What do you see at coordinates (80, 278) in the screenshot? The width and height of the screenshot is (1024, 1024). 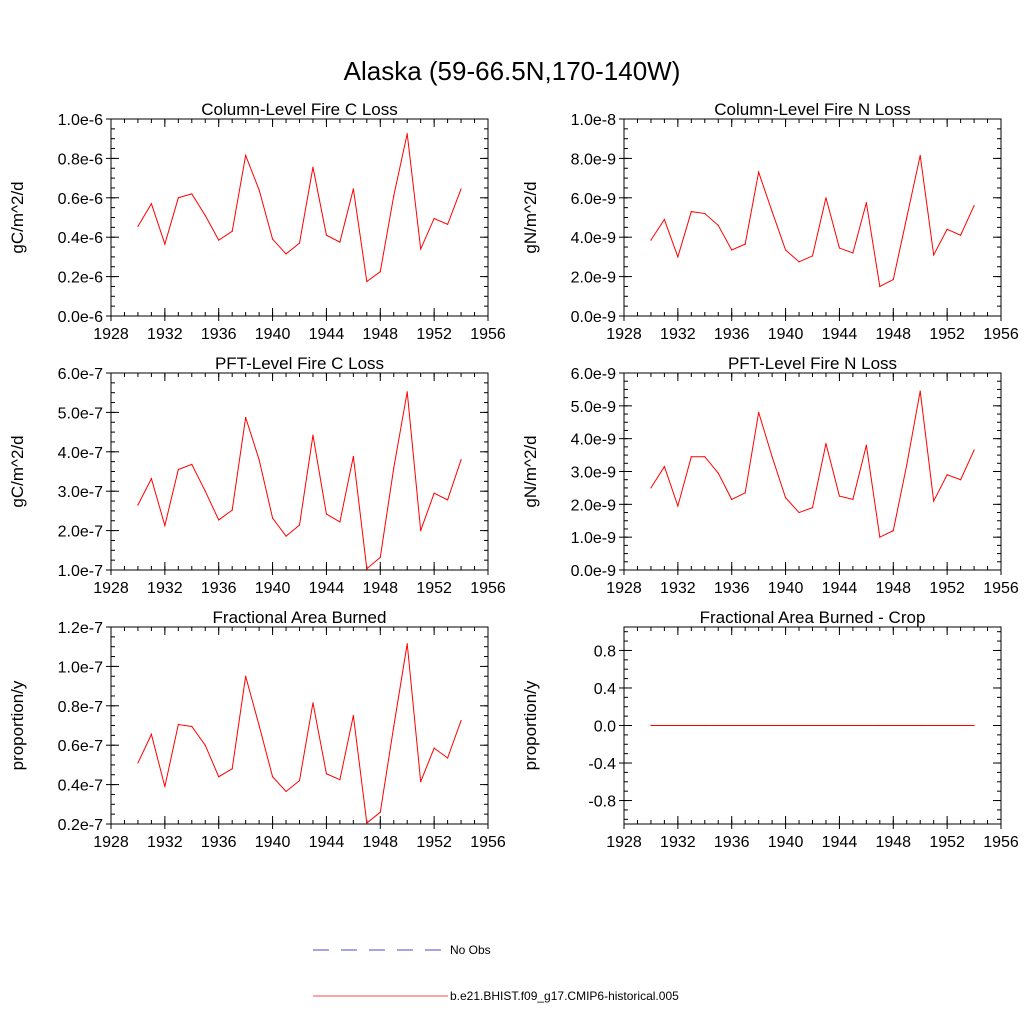 I see `y-tick-label: 0.2e-6` at bounding box center [80, 278].